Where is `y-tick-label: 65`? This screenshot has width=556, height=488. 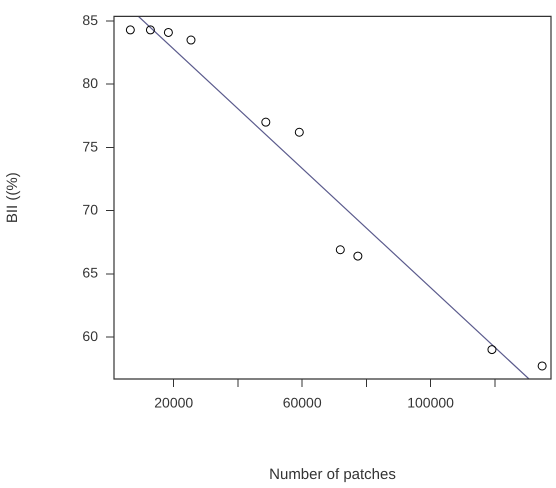 y-tick-label: 65 is located at coordinates (90, 272).